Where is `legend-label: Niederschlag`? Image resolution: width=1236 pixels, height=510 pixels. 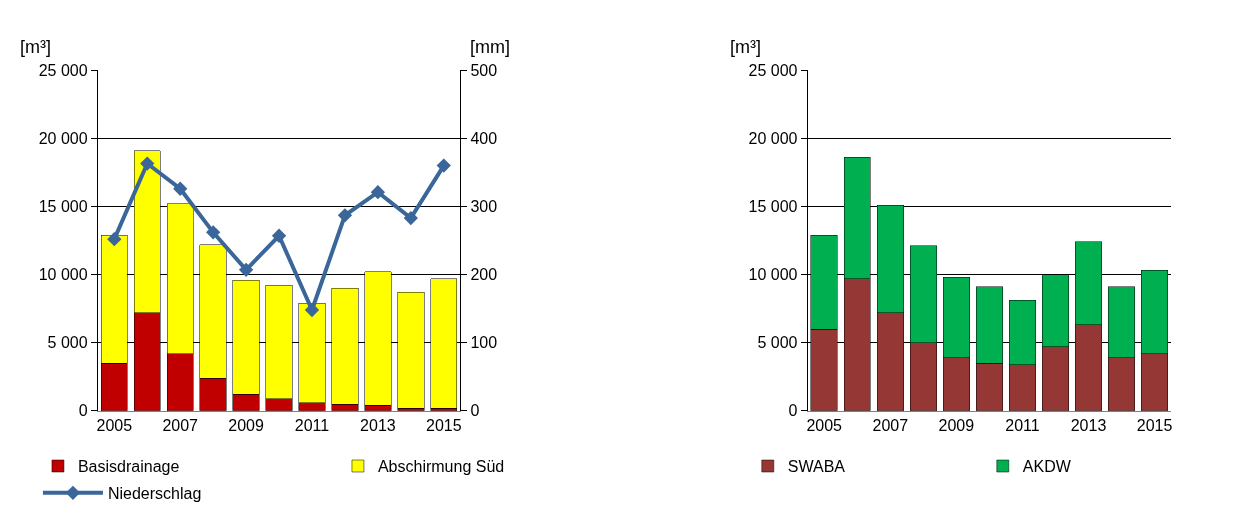 legend-label: Niederschlag is located at coordinates (154, 494).